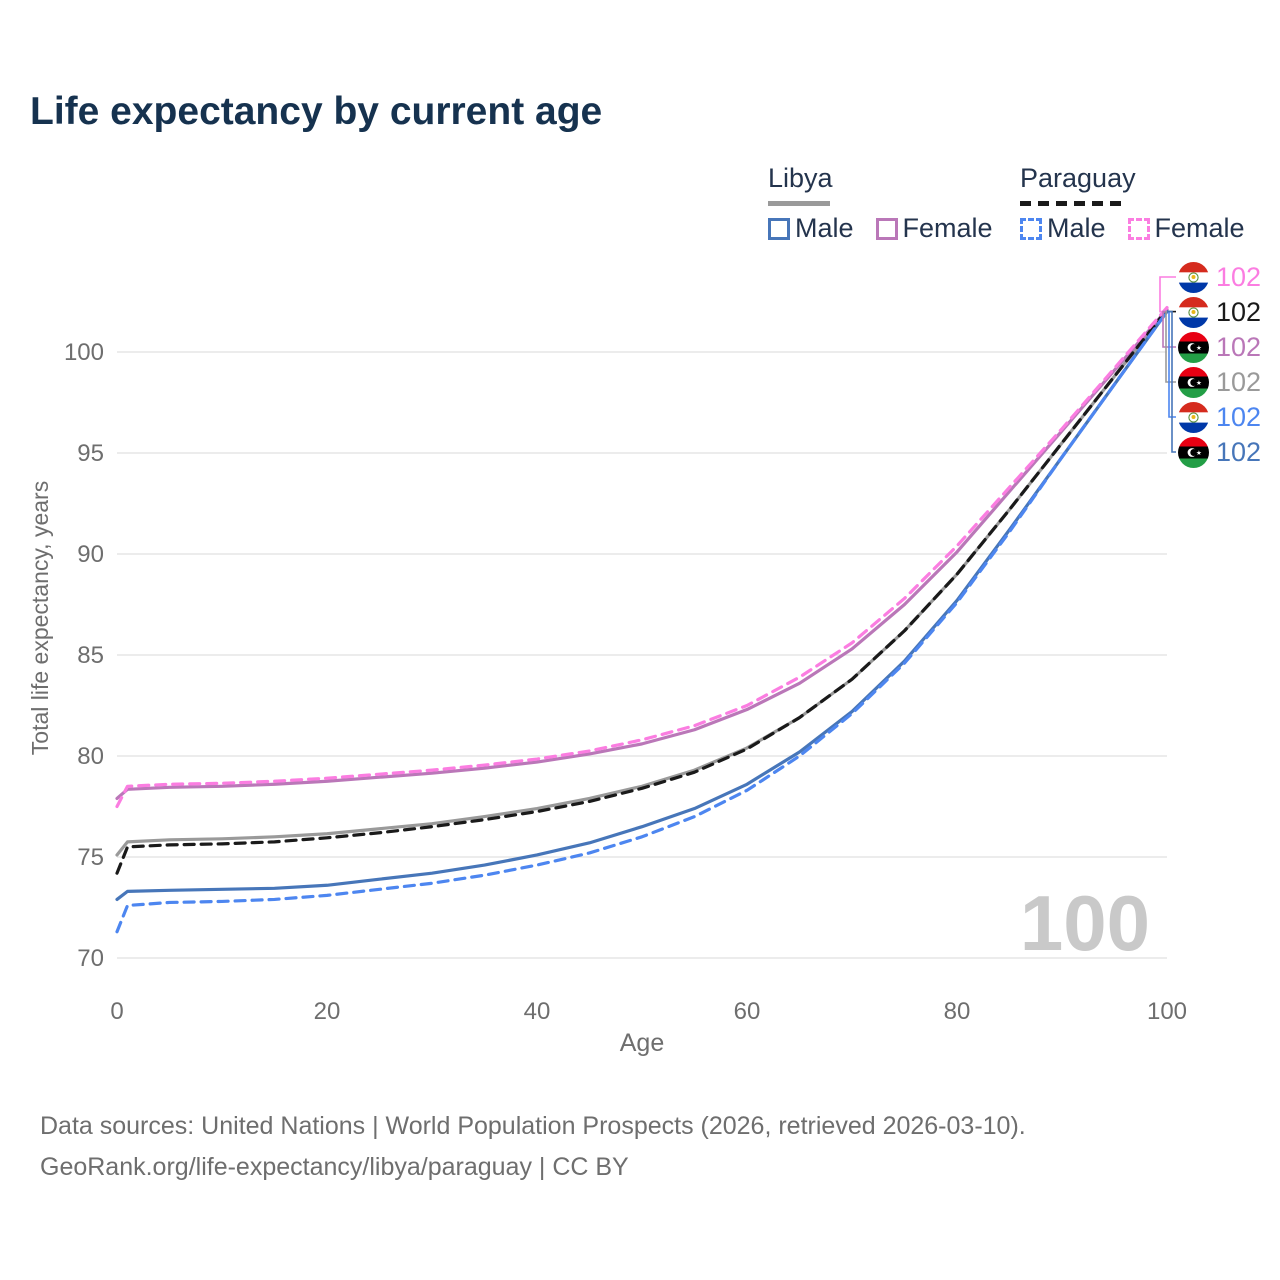 Image resolution: width=1280 pixels, height=1280 pixels. What do you see at coordinates (90, 756) in the screenshot?
I see `y-tick-label: 80` at bounding box center [90, 756].